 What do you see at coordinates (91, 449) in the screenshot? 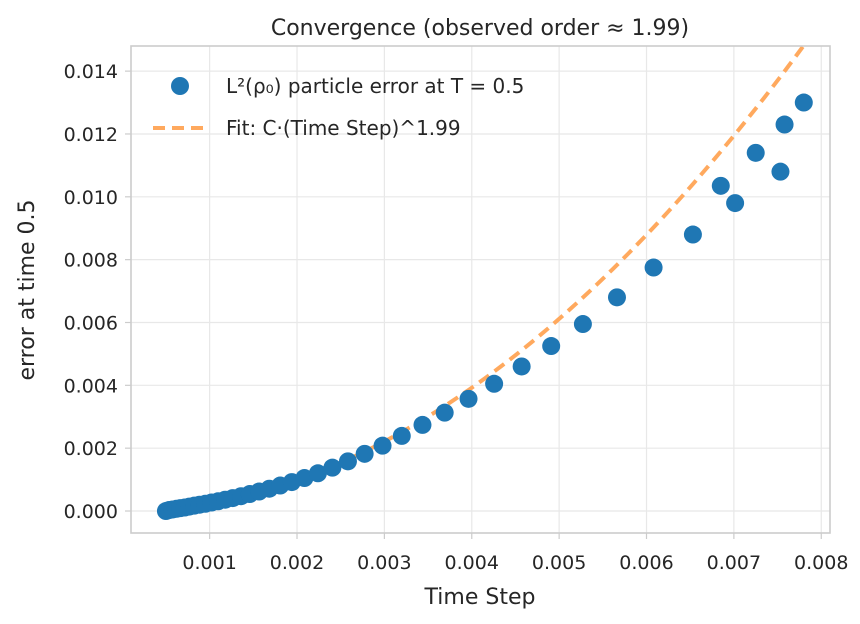
I see `y-tick-label: 0.002` at bounding box center [91, 449].